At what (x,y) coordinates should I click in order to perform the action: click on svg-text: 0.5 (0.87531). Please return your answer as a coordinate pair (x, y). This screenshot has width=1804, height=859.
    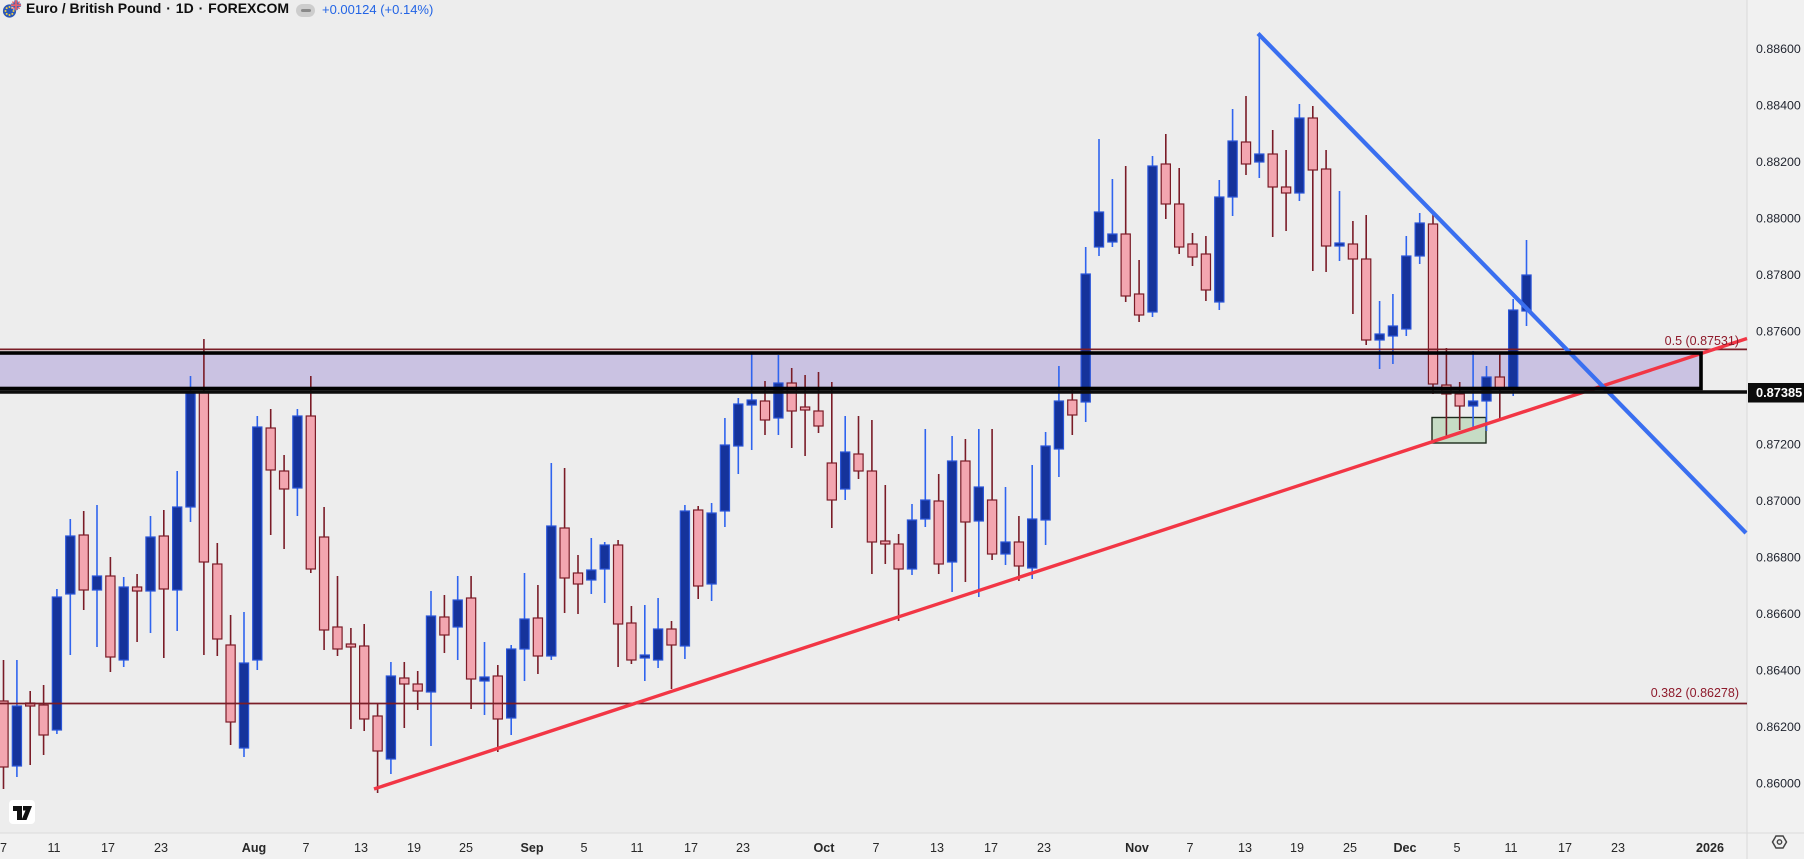
    Looking at the image, I should click on (1702, 341).